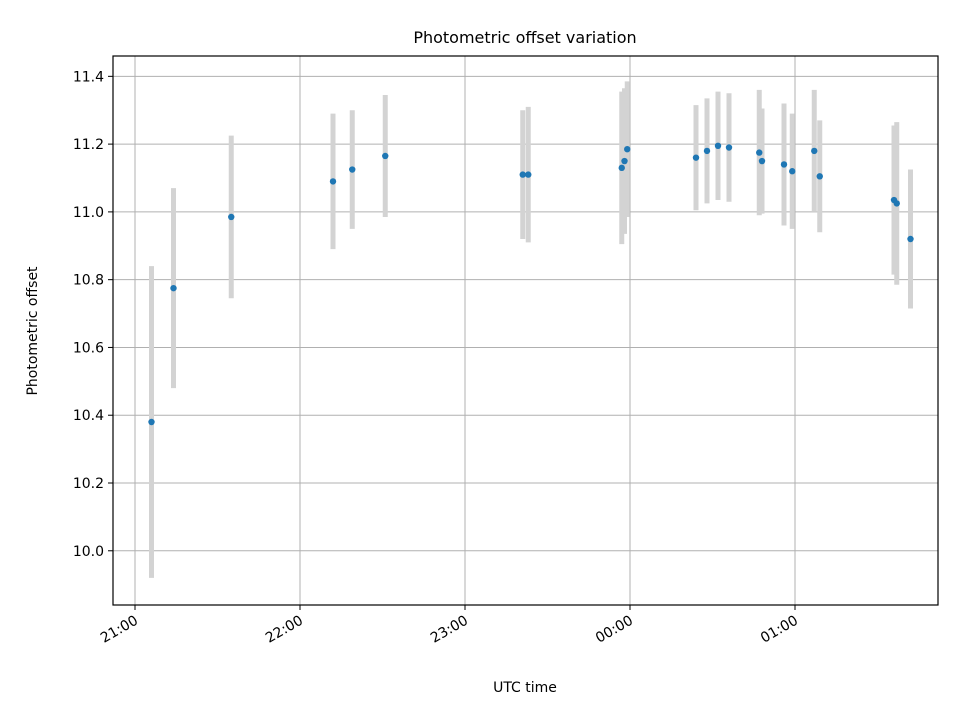 The image size is (960, 724). What do you see at coordinates (525, 688) in the screenshot?
I see `x-axis-label: UTC time` at bounding box center [525, 688].